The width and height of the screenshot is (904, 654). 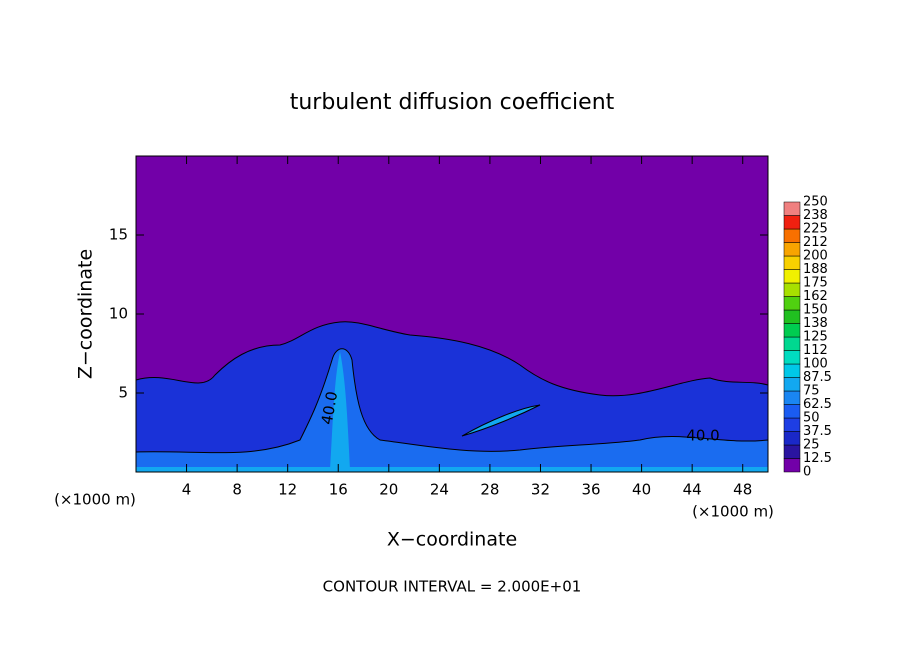 I want to click on colorbar-label: 12.5, so click(x=817, y=458).